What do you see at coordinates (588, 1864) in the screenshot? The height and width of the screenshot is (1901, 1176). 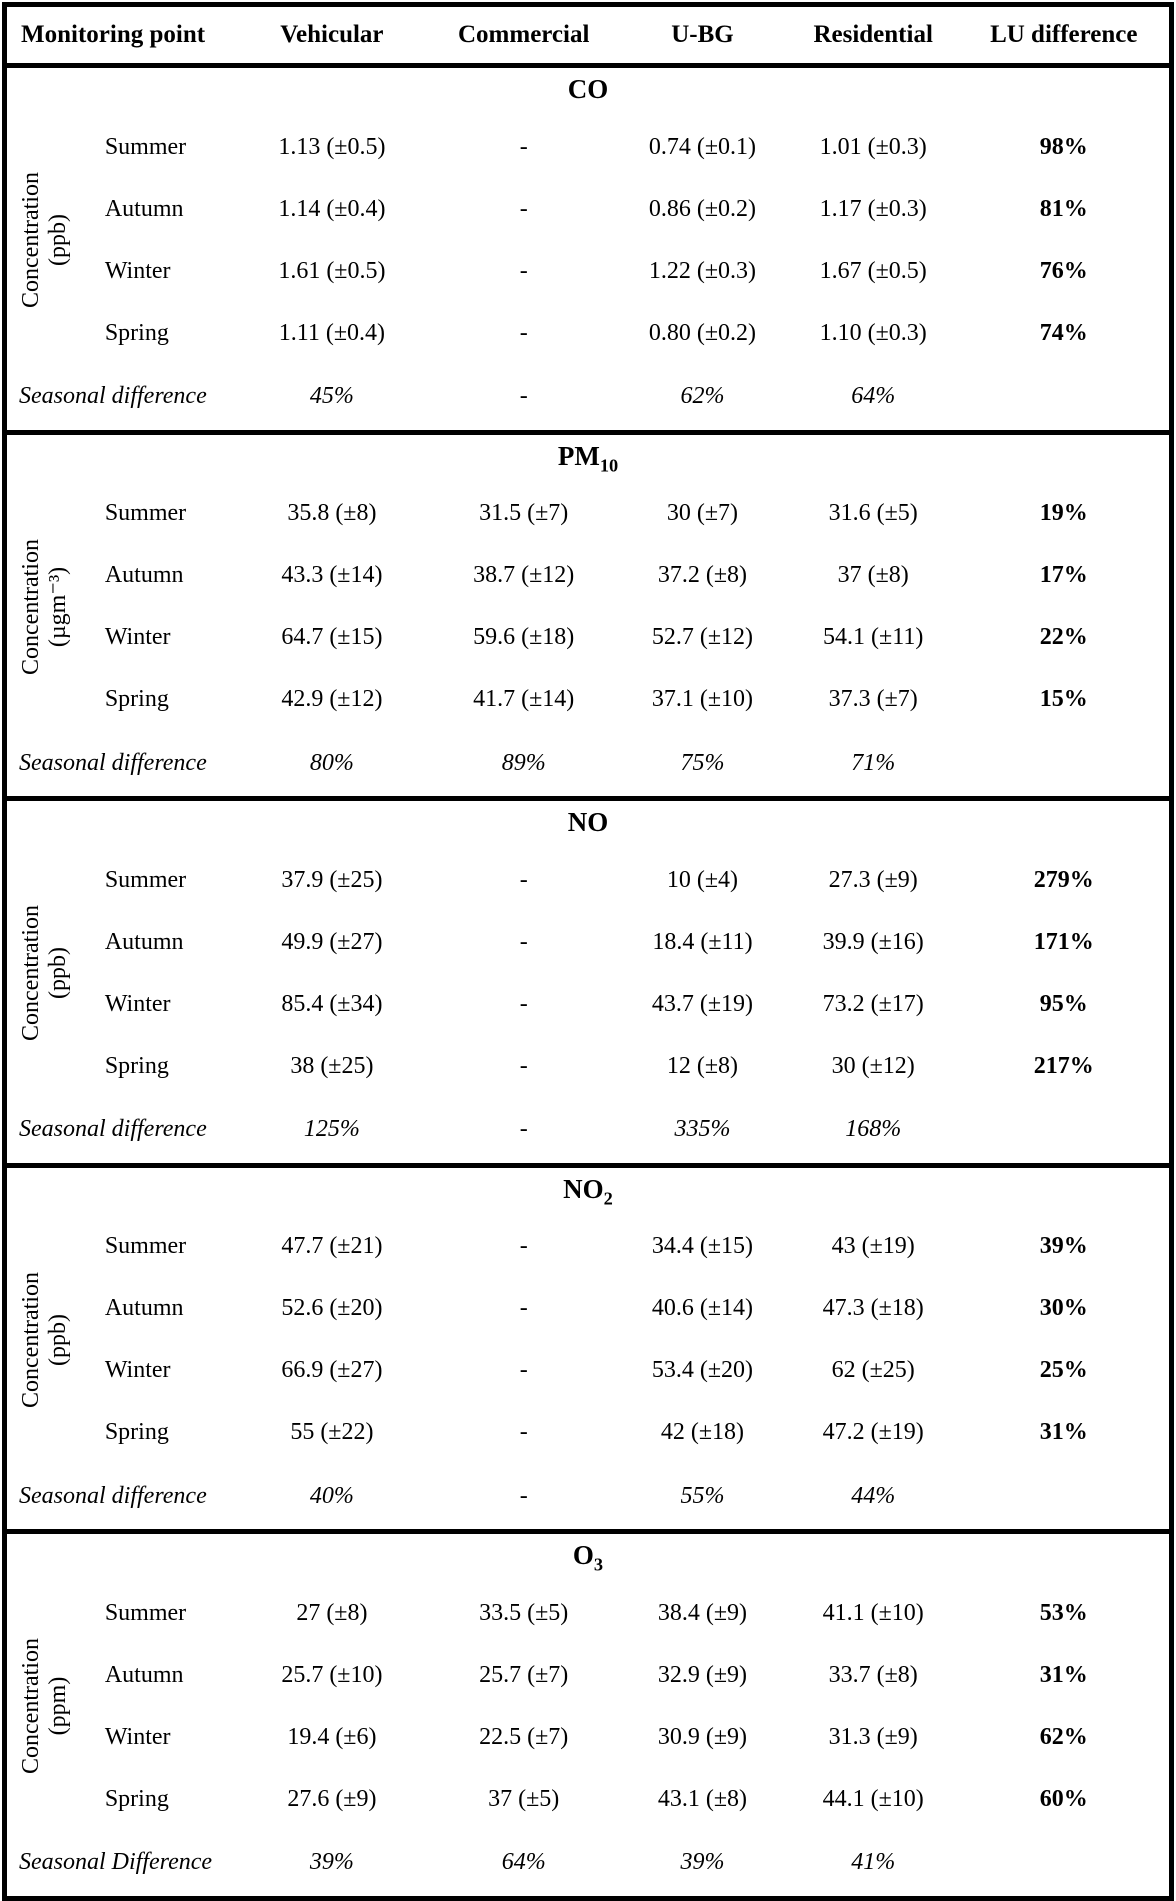 I see `seasonal-difference-row: Seasonal Difference 39% 64% 39% 41%` at bounding box center [588, 1864].